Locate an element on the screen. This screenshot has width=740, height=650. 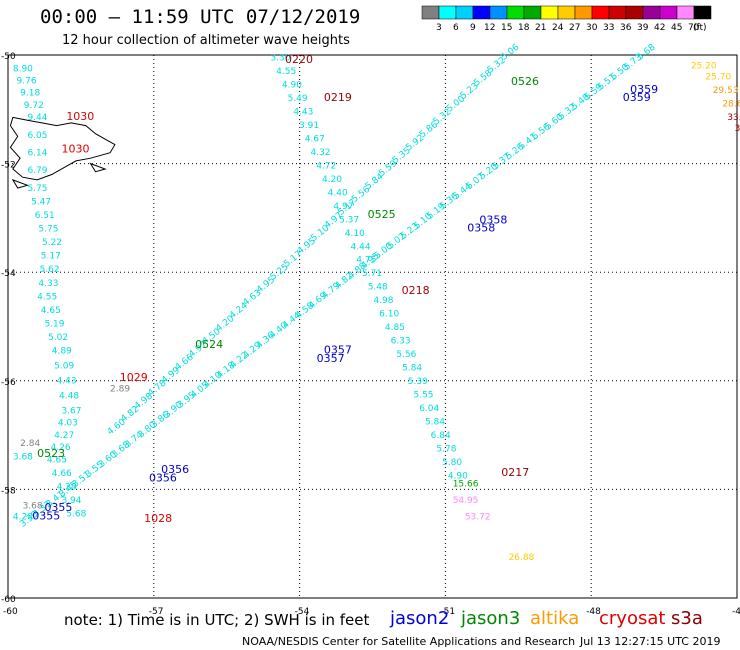
track-value-s3a: 5.47 is located at coordinates (41, 202).